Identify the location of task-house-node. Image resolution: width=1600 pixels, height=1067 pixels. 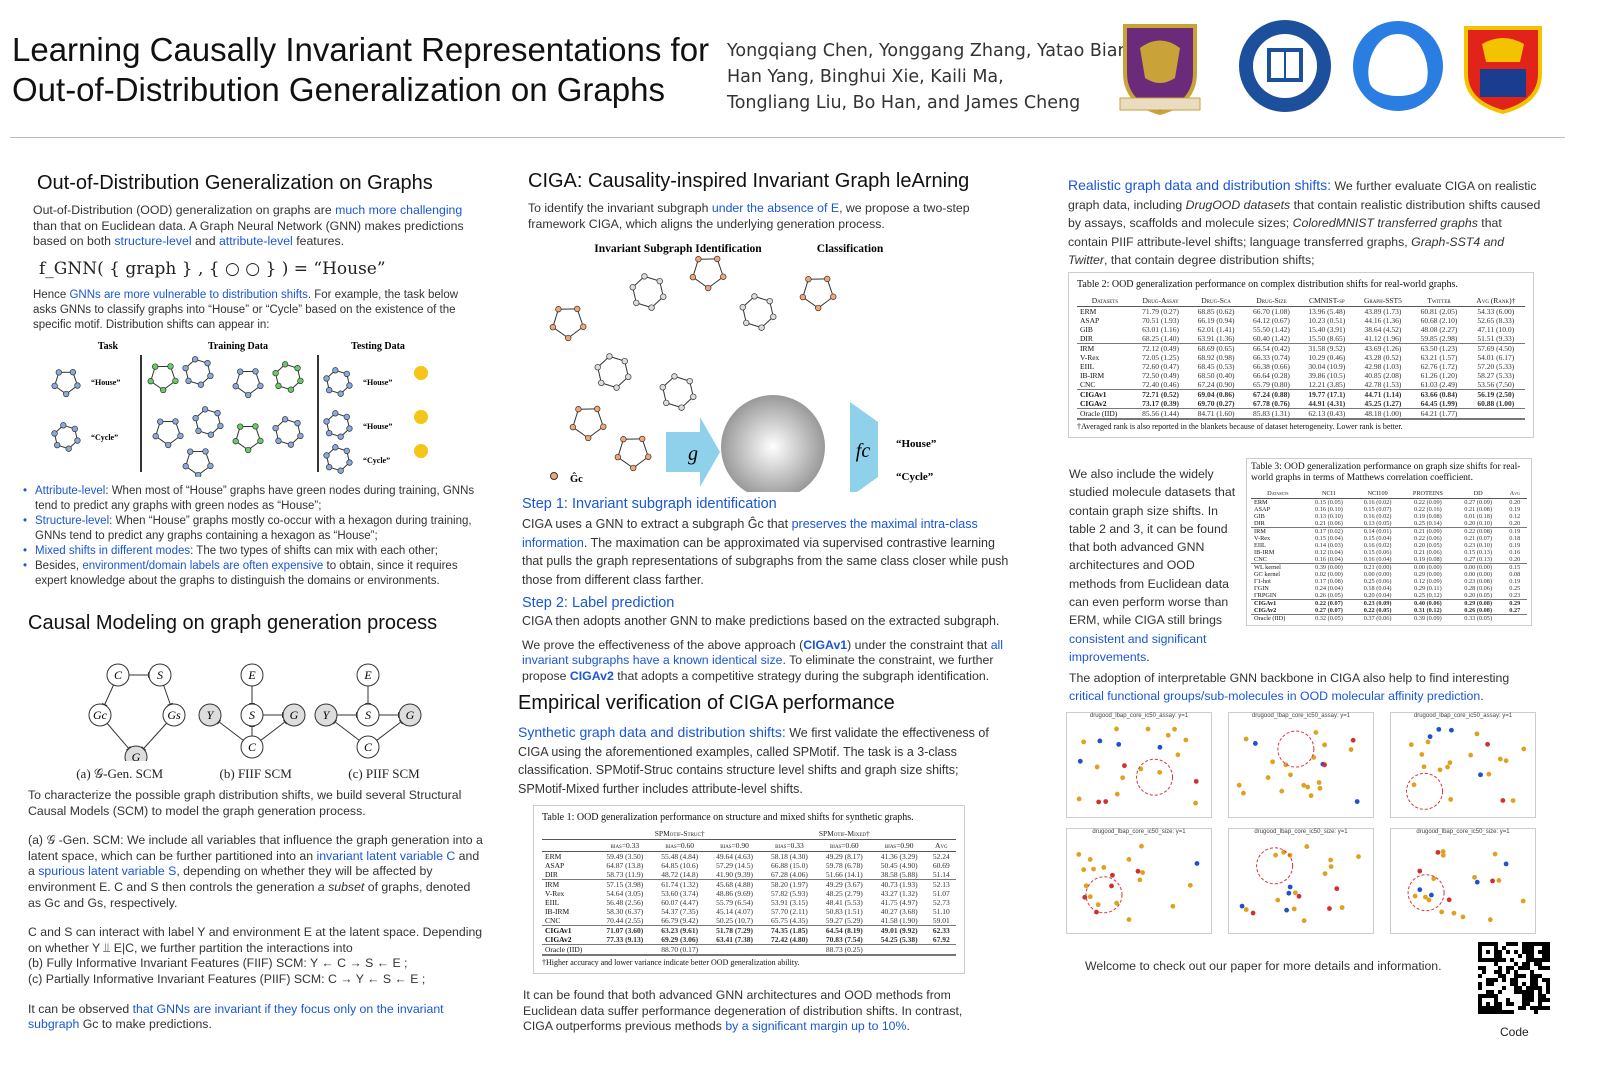
(66, 393).